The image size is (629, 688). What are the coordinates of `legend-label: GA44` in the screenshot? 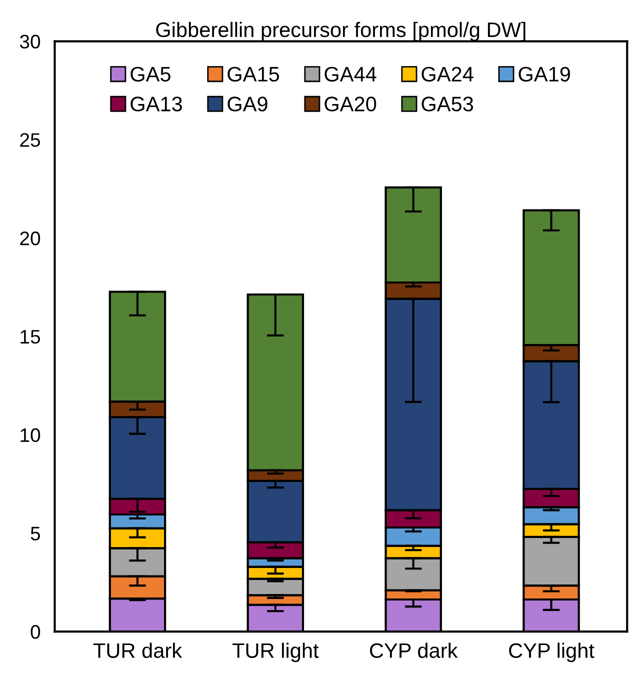 It's located at (350, 74).